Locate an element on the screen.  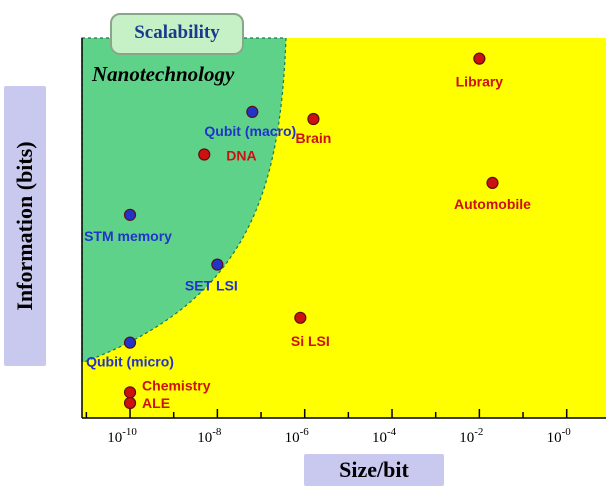
x-tick-label: 10⁻⁰ is located at coordinates (559, 436).